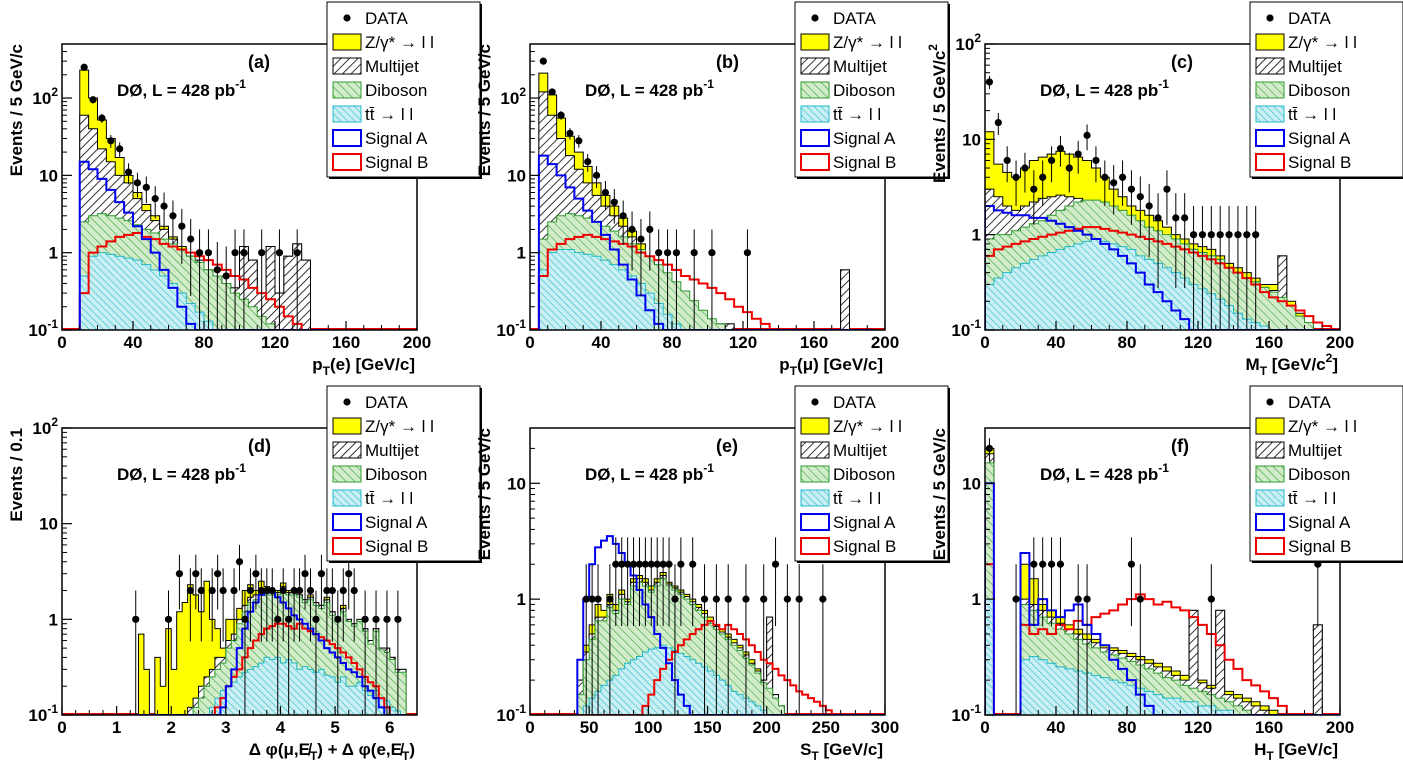  I want to click on x-axis-title: pT(e) [GeV/c], so click(363, 366).